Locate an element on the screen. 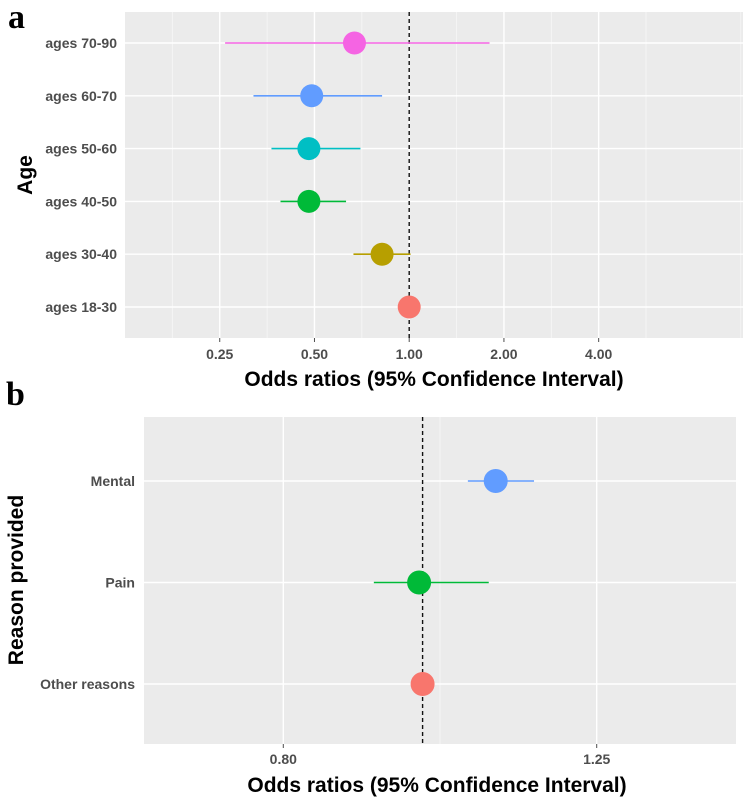 The height and width of the screenshot is (803, 749). panel-b-x-tick-labels: 0.80 1.25 is located at coordinates (440, 755).